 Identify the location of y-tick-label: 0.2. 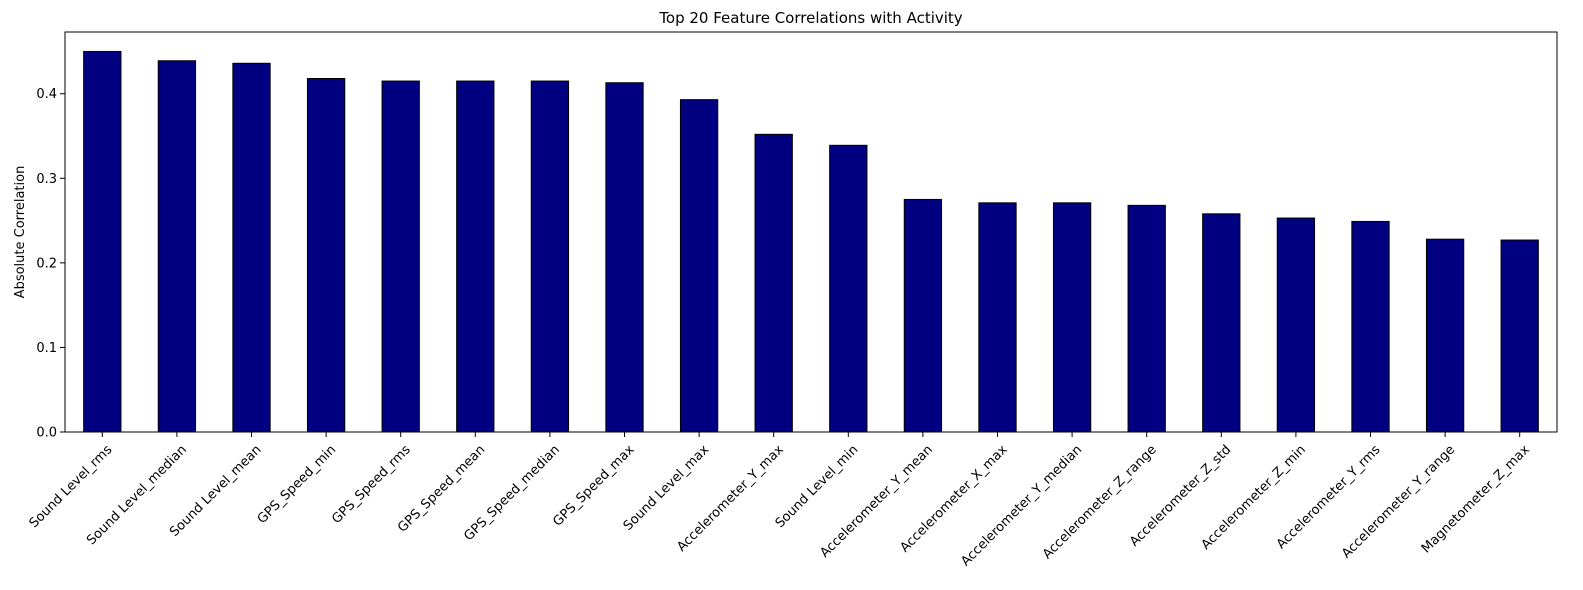
(46, 263).